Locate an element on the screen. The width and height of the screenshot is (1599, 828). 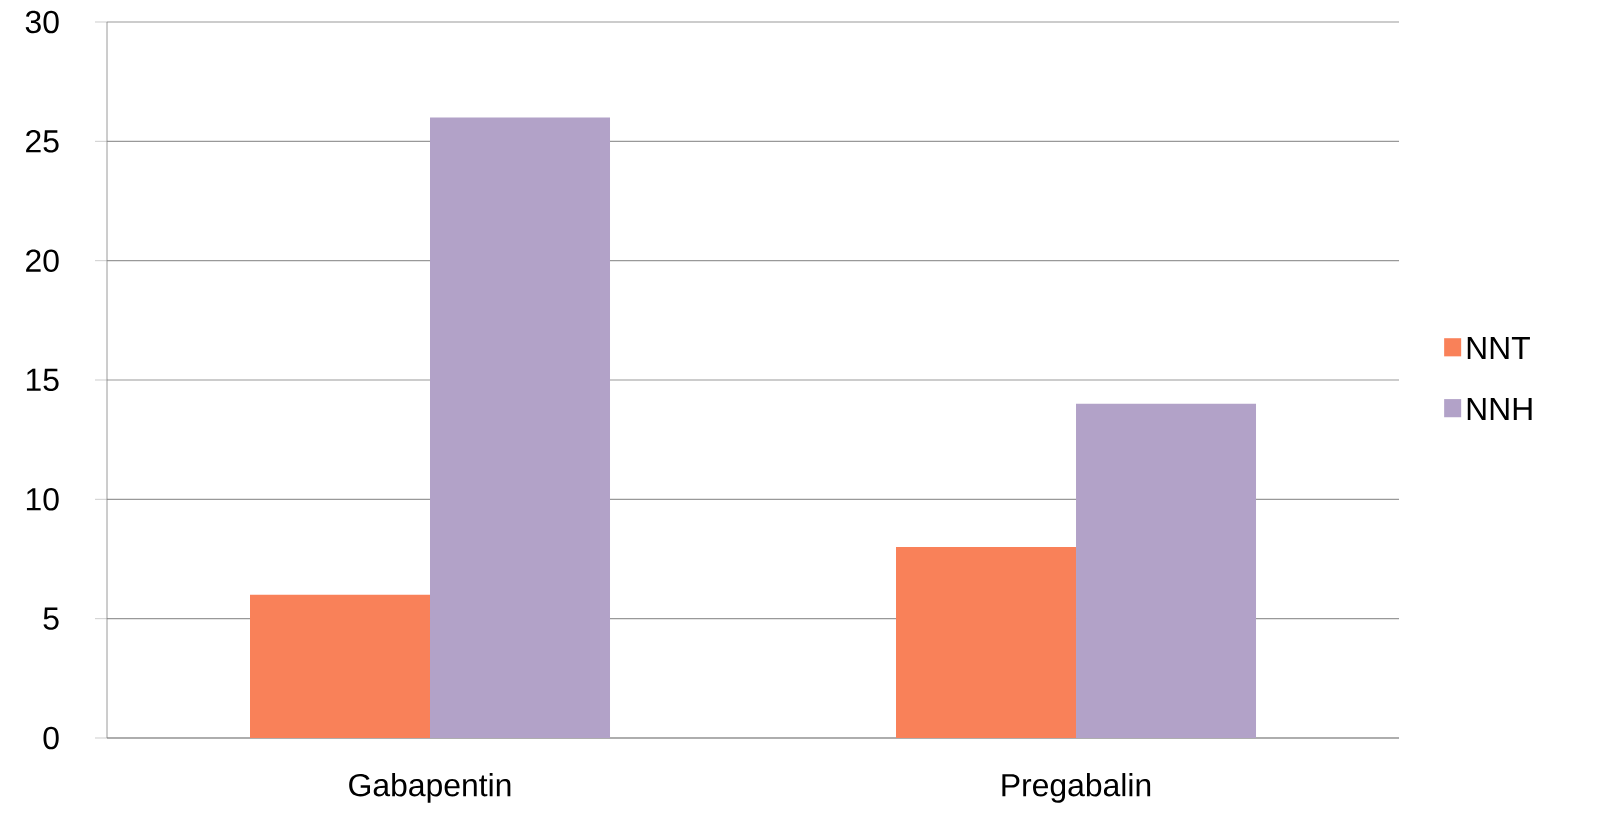
x-tick-label: Gabapentin is located at coordinates (430, 788).